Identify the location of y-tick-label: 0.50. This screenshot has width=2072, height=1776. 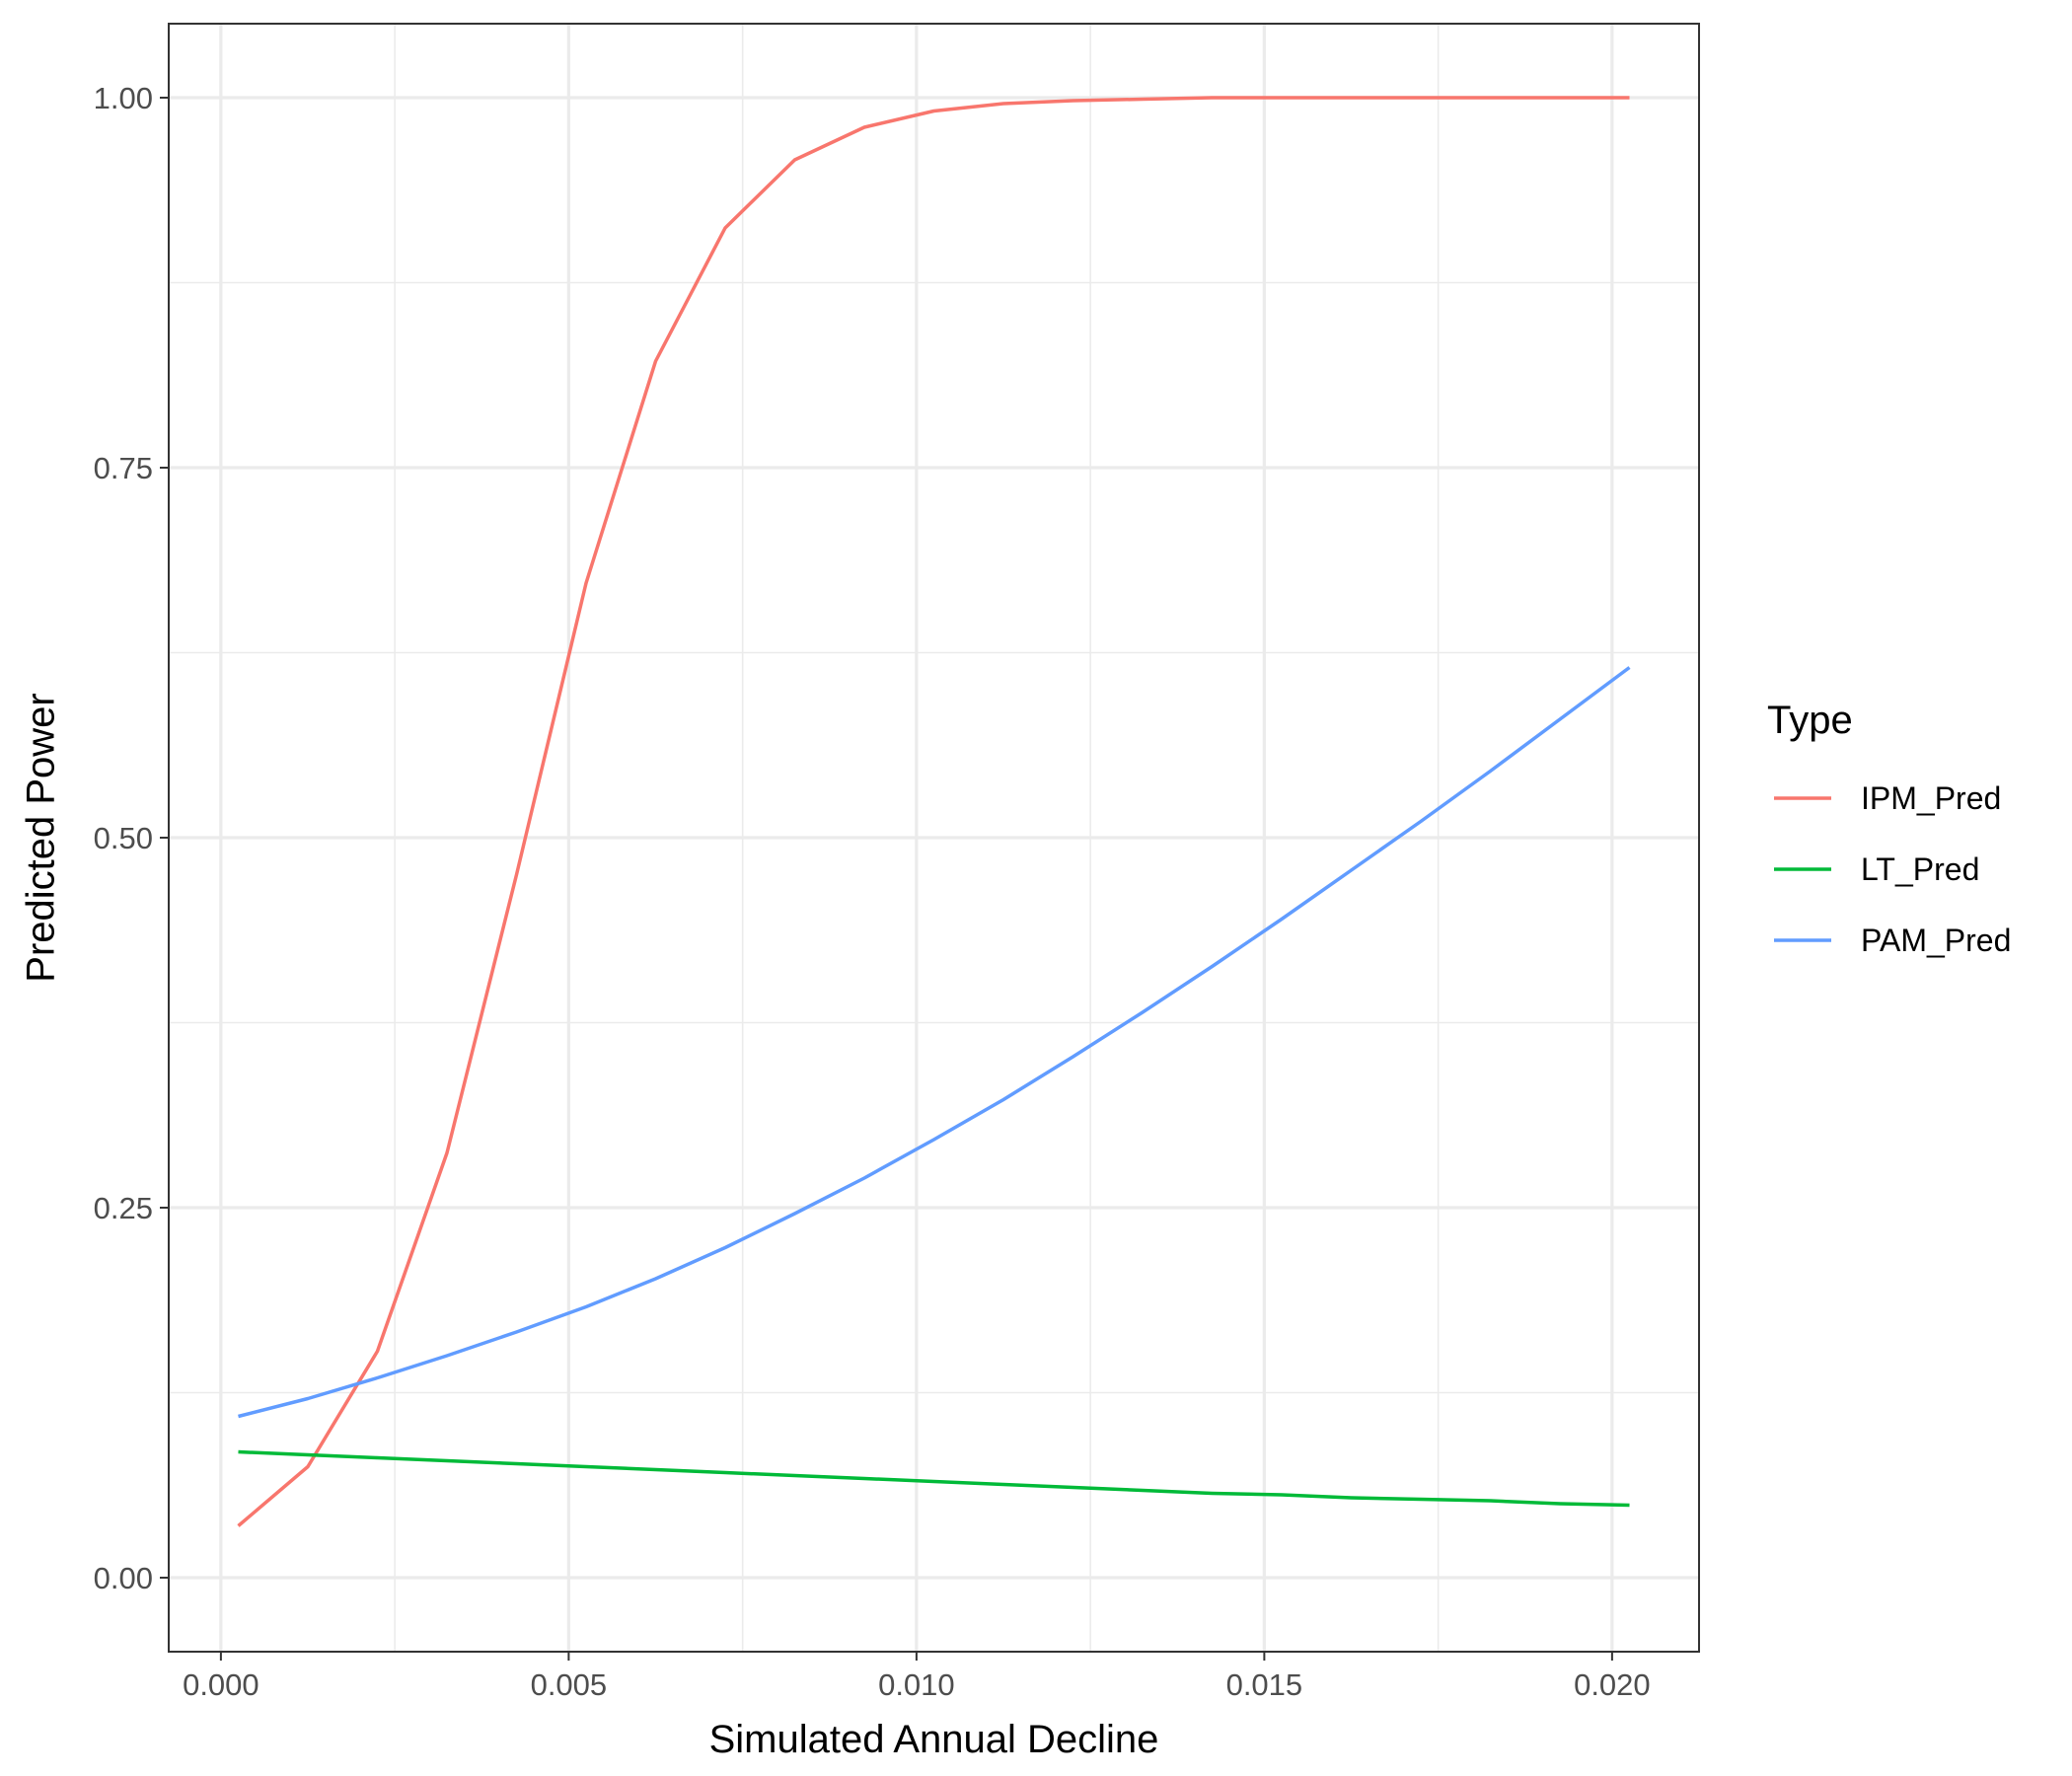
(124, 838).